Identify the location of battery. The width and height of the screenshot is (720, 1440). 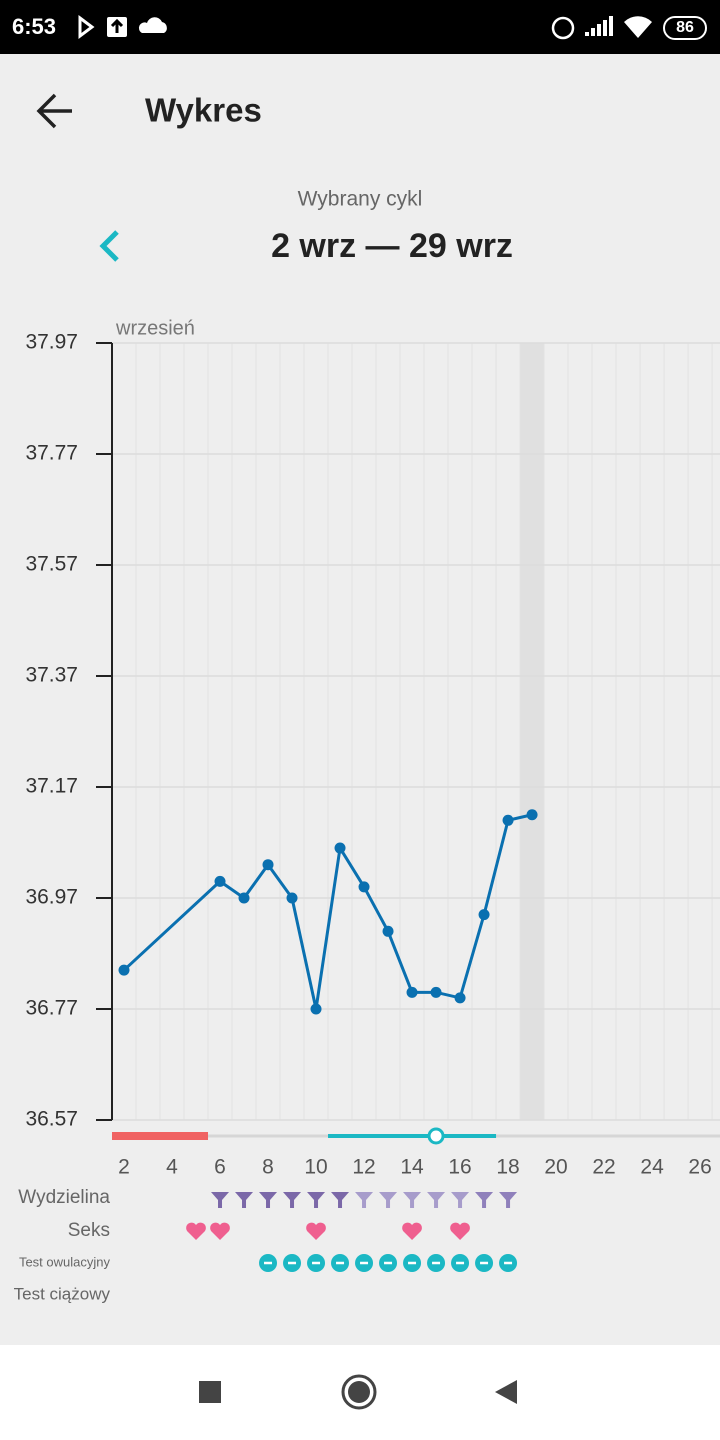
(685, 28).